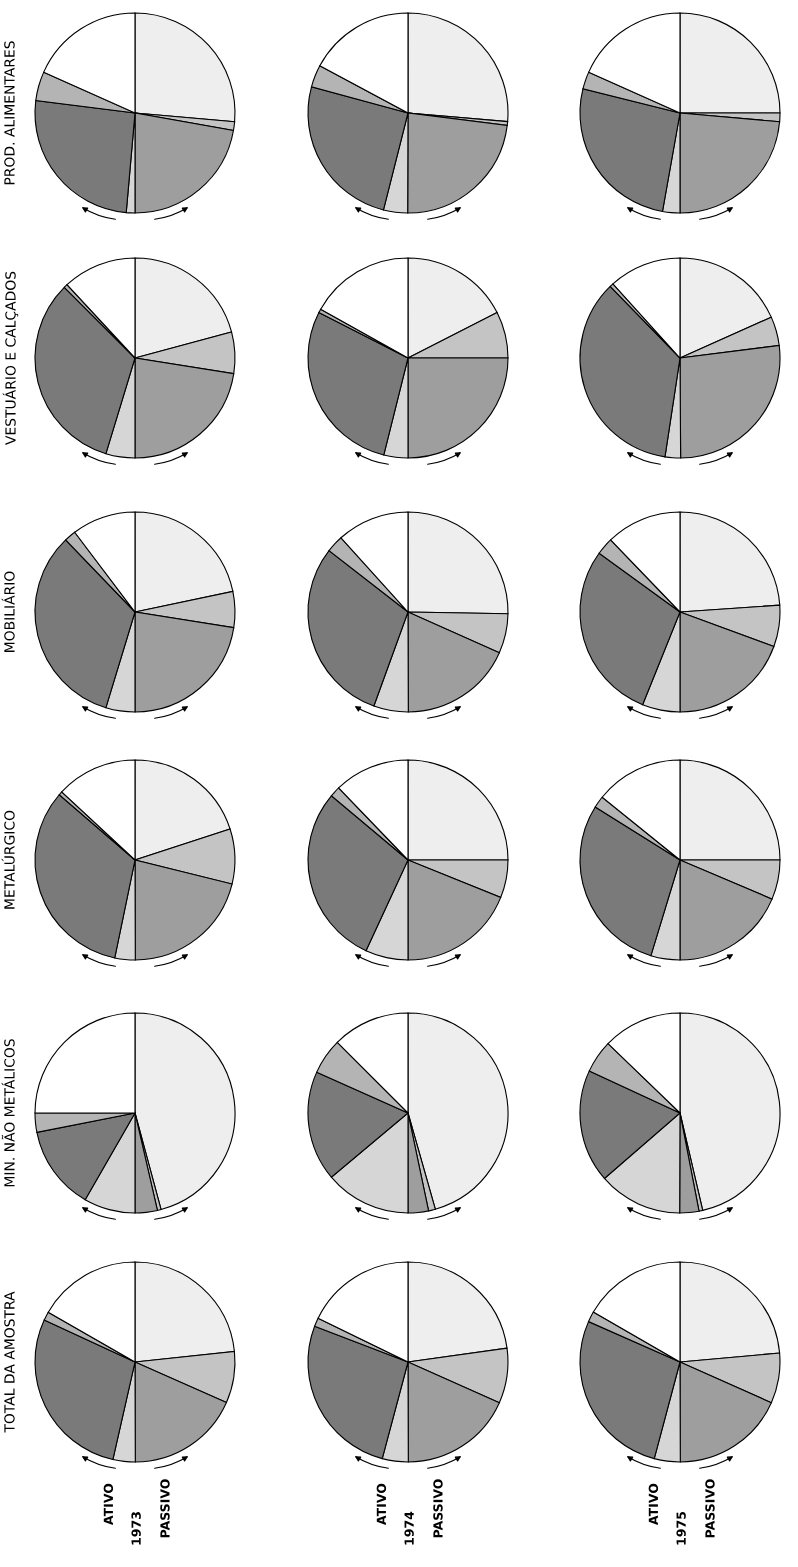 The image size is (798, 1567). Describe the element at coordinates (9, 1362) in the screenshot. I see `text: TOTAL DA AMOSTRA` at that location.